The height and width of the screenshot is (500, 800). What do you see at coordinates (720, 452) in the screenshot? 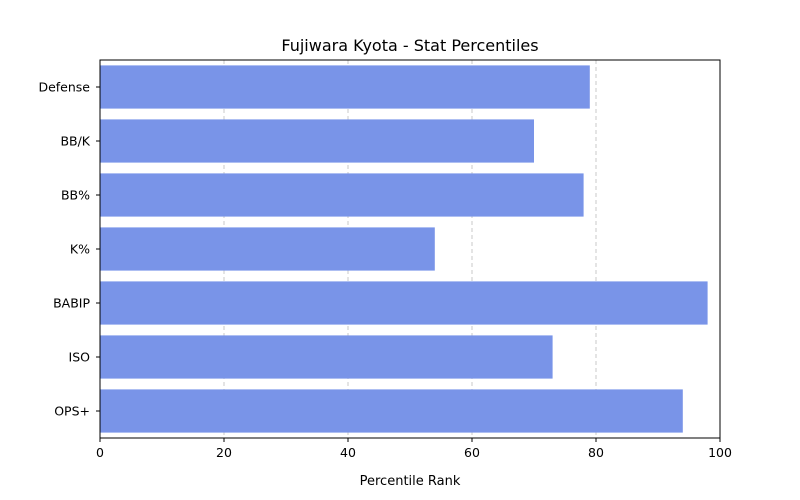
I see `x-tick-label: 100` at bounding box center [720, 452].